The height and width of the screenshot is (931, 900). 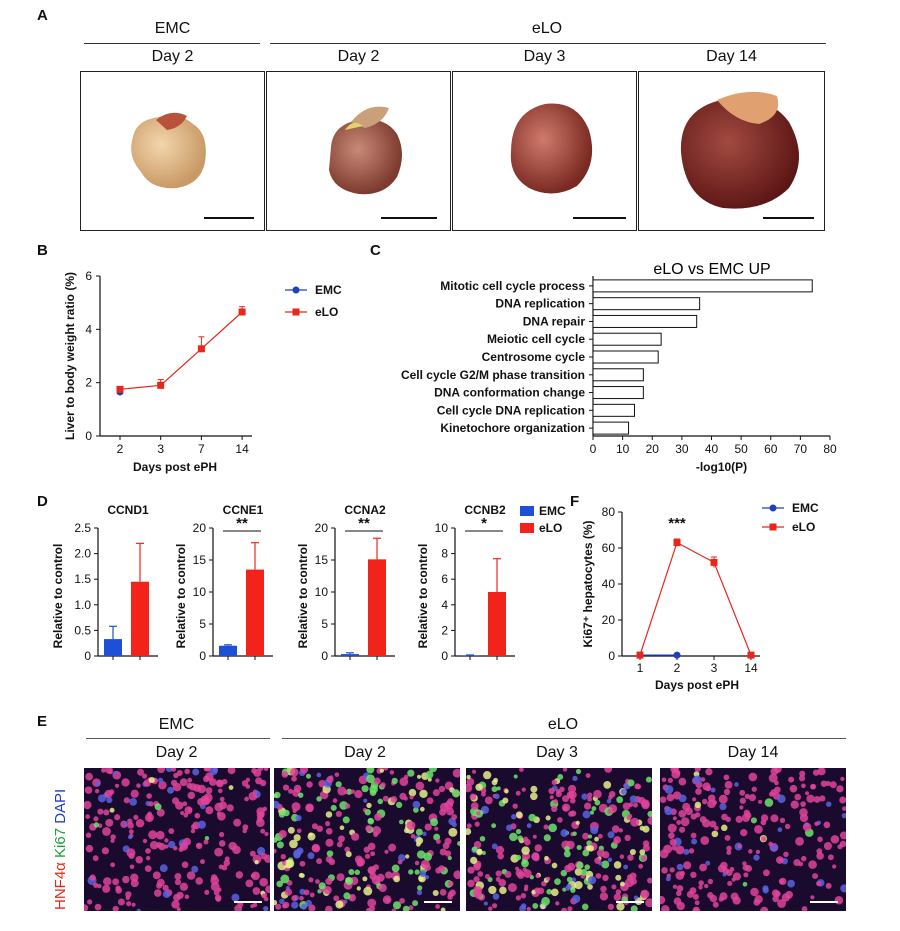 What do you see at coordinates (511, 410) in the screenshot?
I see `c-category-label: Cell cycle DNA replication` at bounding box center [511, 410].